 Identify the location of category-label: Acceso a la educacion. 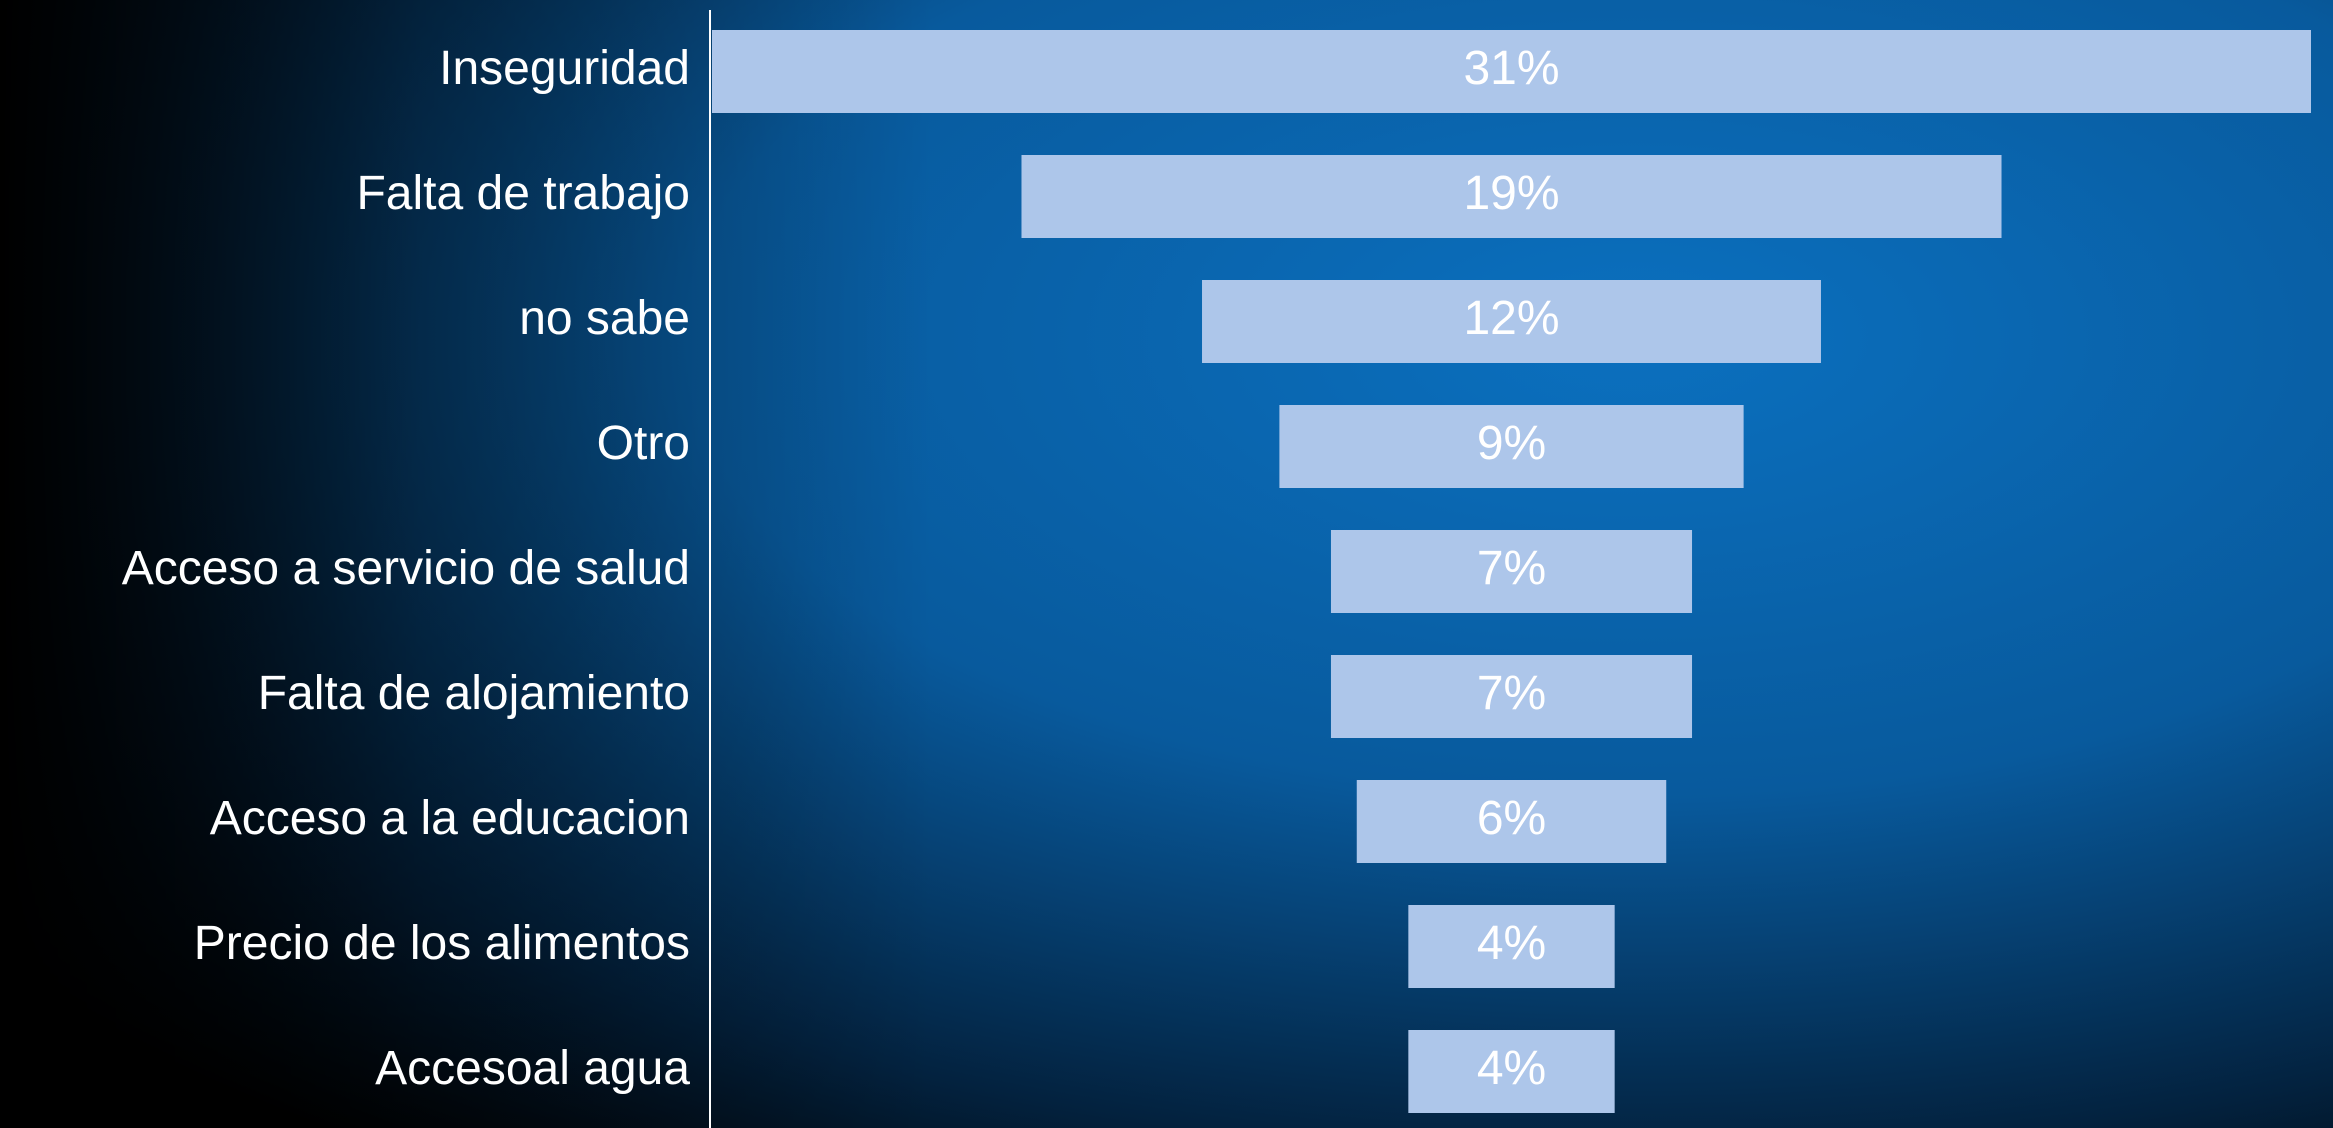
(450, 818).